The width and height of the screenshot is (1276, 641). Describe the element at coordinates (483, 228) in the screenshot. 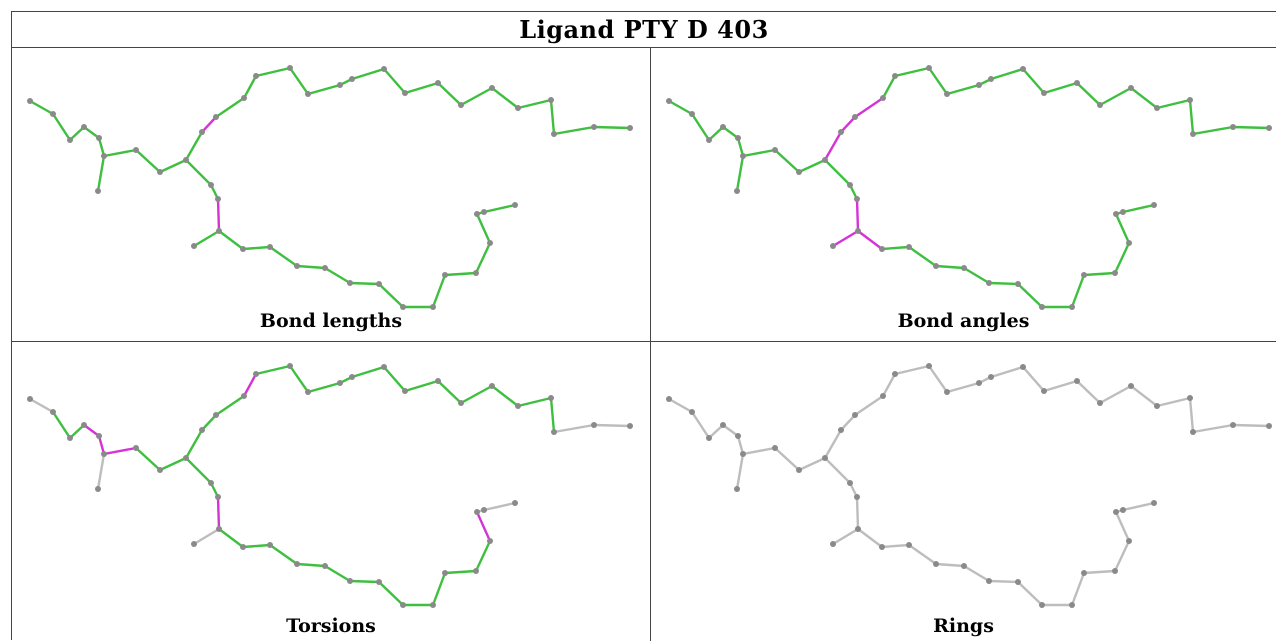

I see `bond-b15-b16` at that location.